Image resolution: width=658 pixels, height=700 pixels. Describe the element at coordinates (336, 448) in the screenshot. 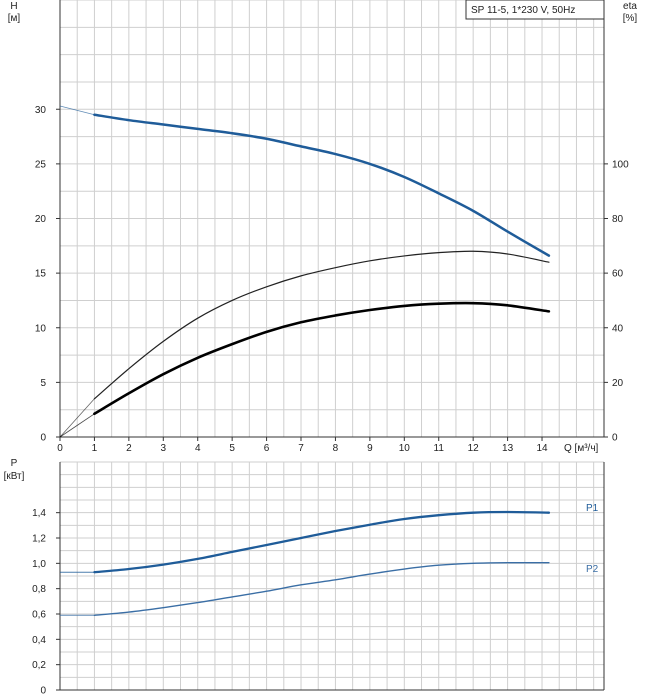

I see `x-tick-label: 8` at that location.